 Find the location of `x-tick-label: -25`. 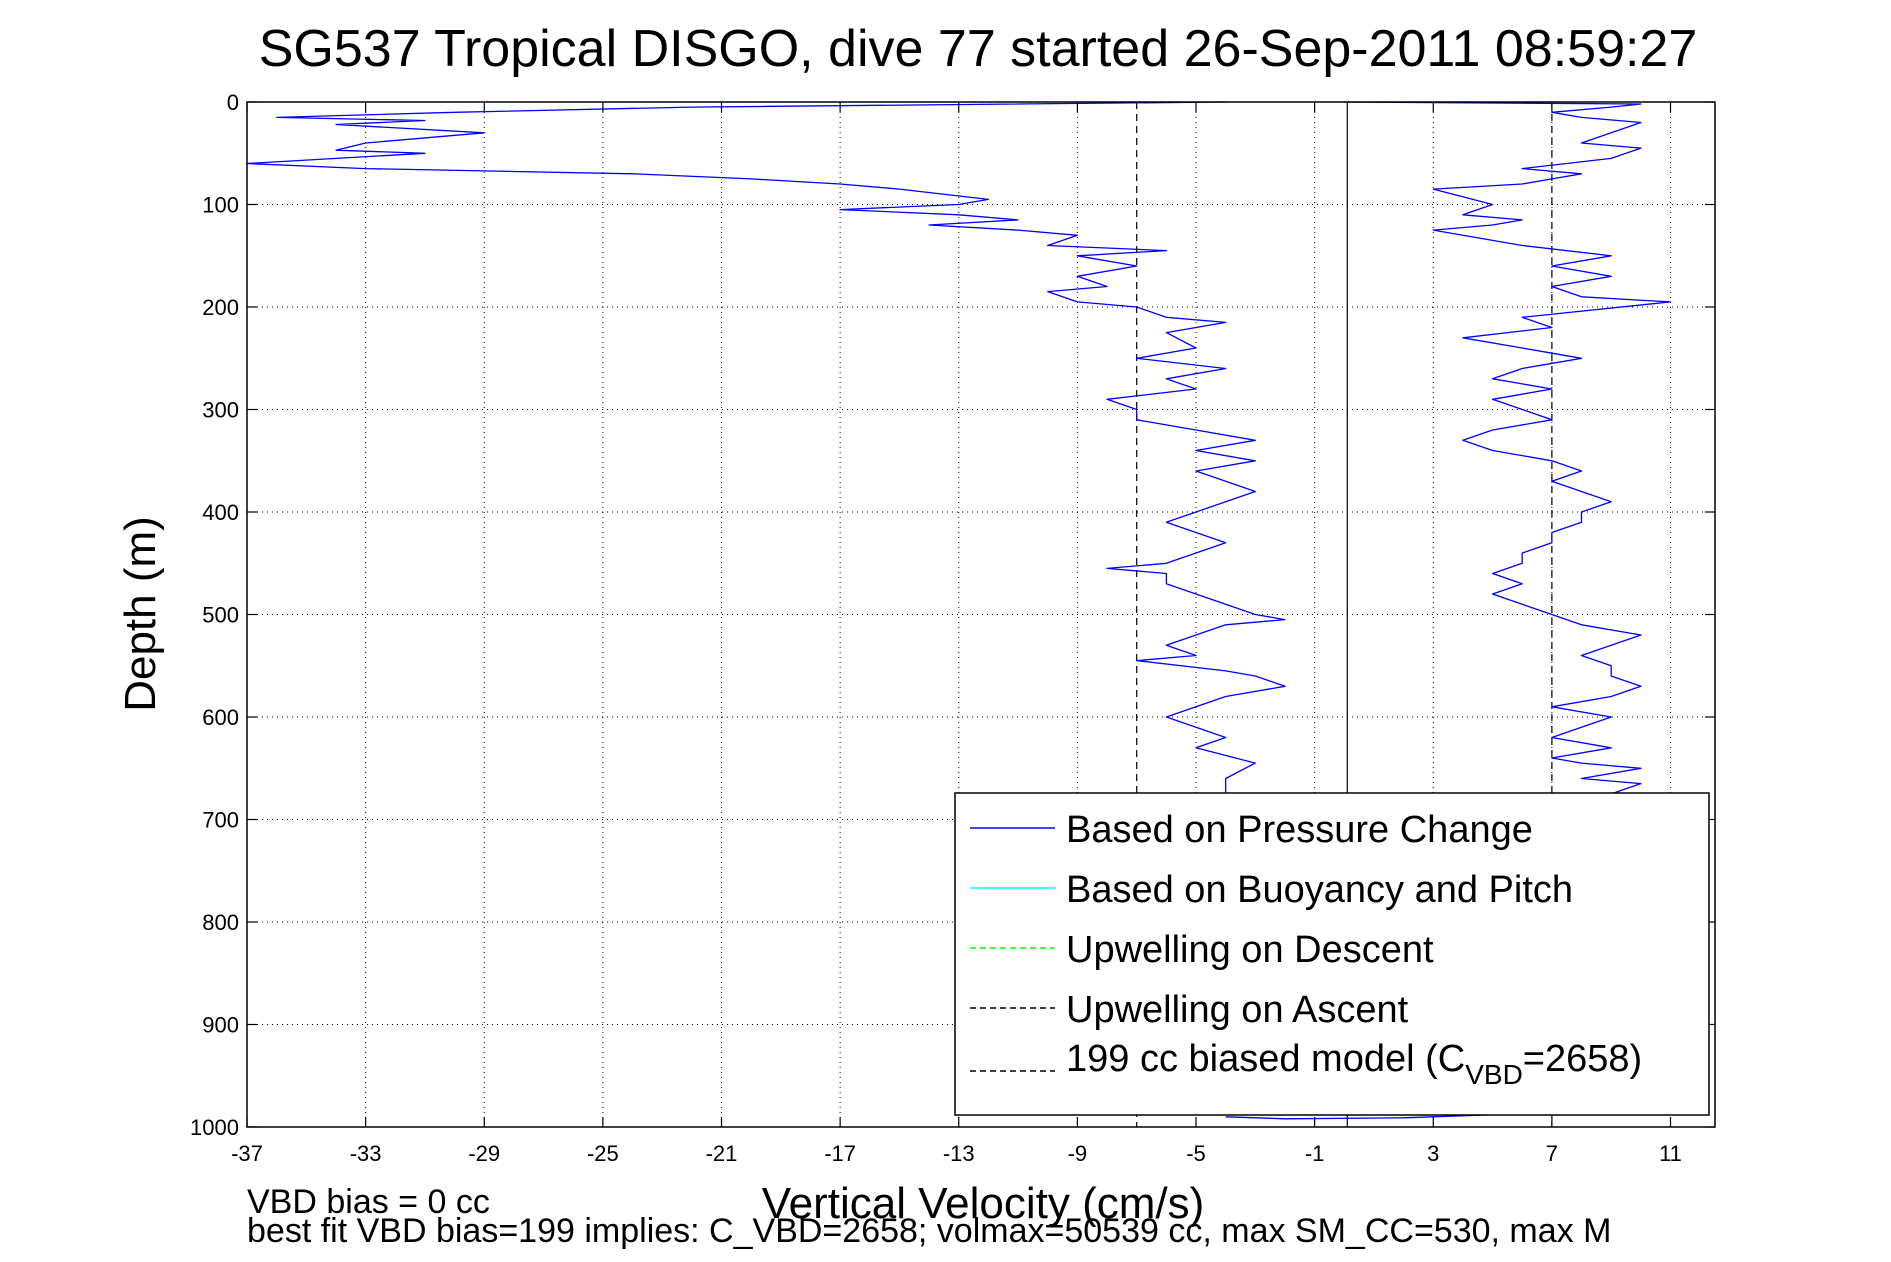

x-tick-label: -25 is located at coordinates (603, 1153).